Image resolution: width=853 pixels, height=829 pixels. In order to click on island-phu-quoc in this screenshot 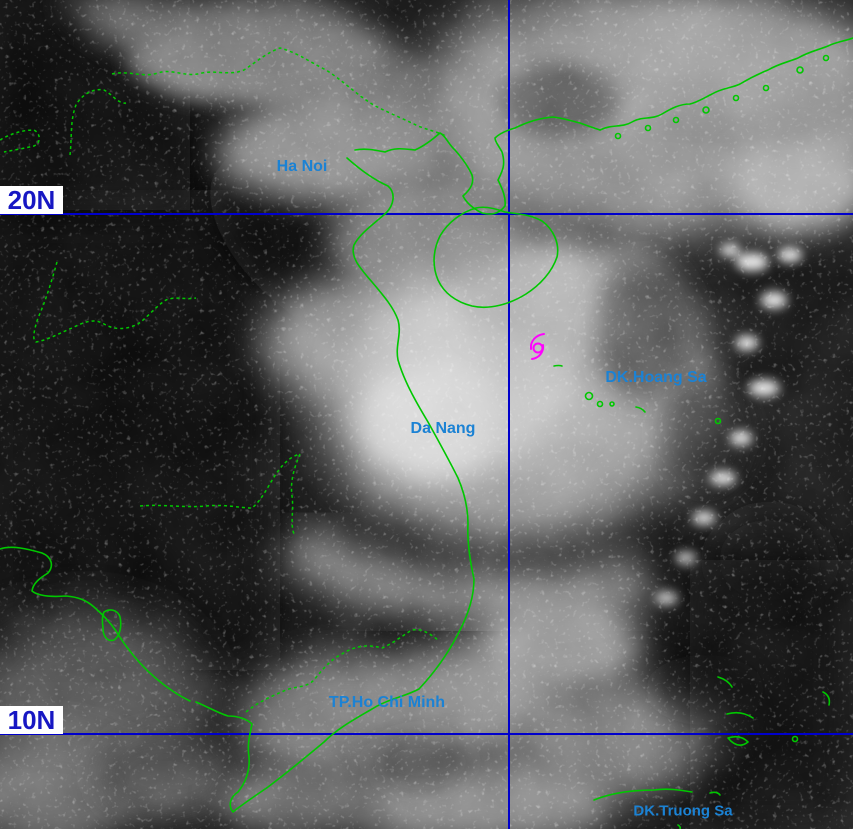, I will do `click(111, 625)`.